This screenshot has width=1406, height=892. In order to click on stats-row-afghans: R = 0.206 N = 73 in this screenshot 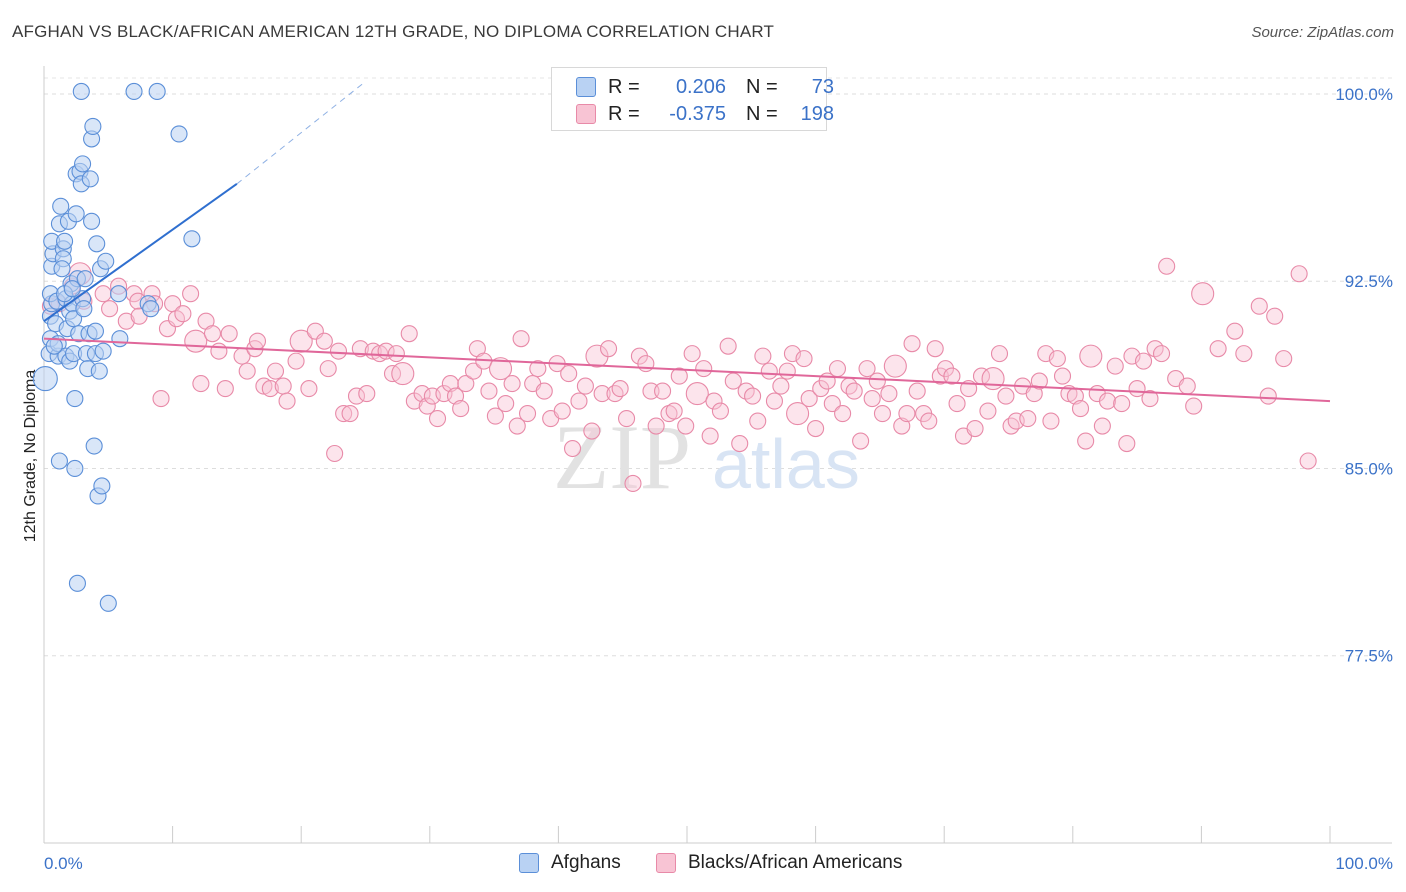, I will do `click(693, 87)`.